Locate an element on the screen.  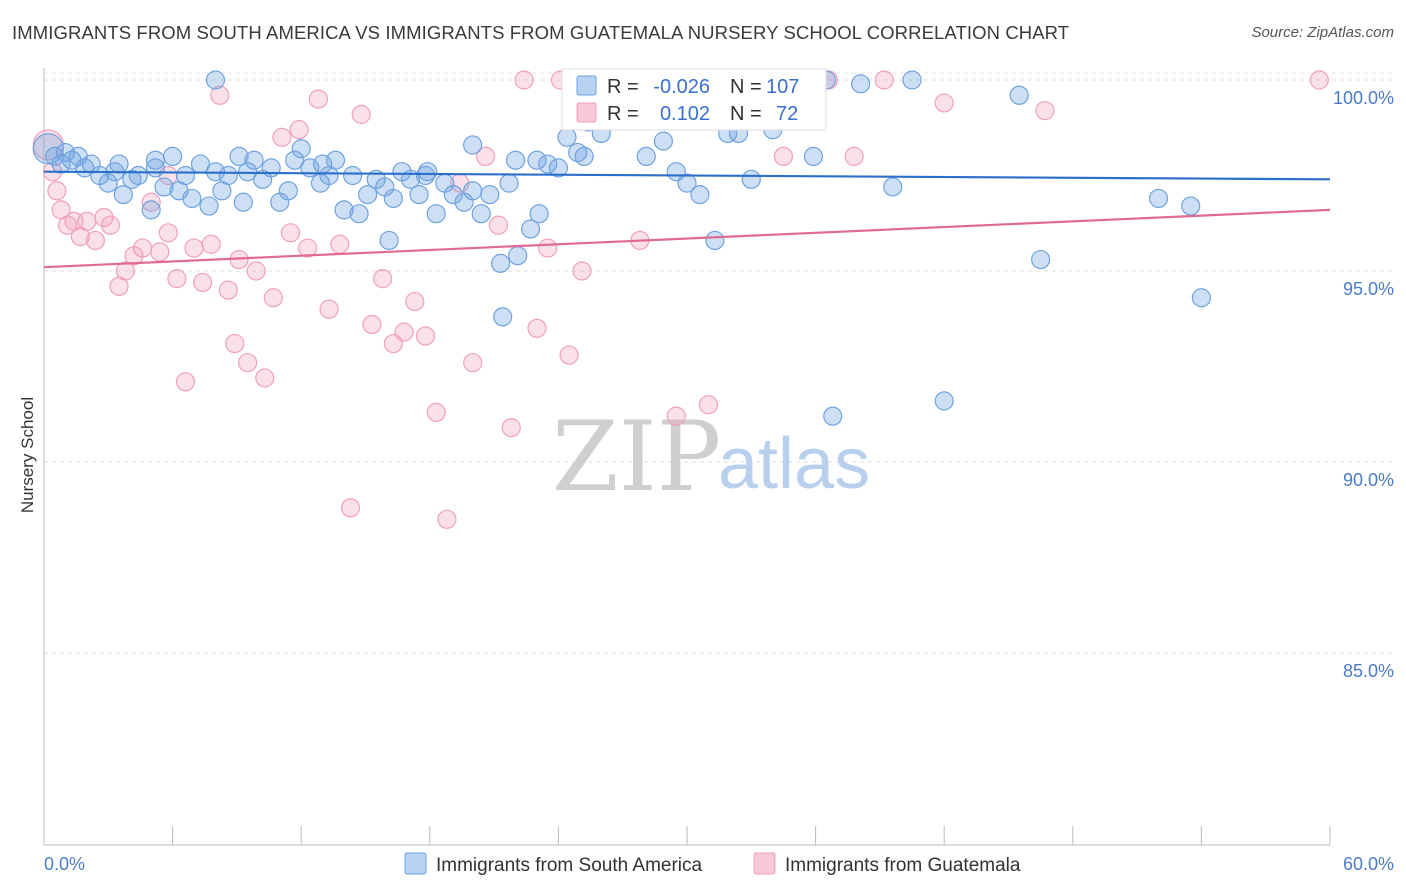
legend-n-label-1: N = is located at coordinates (746, 87).